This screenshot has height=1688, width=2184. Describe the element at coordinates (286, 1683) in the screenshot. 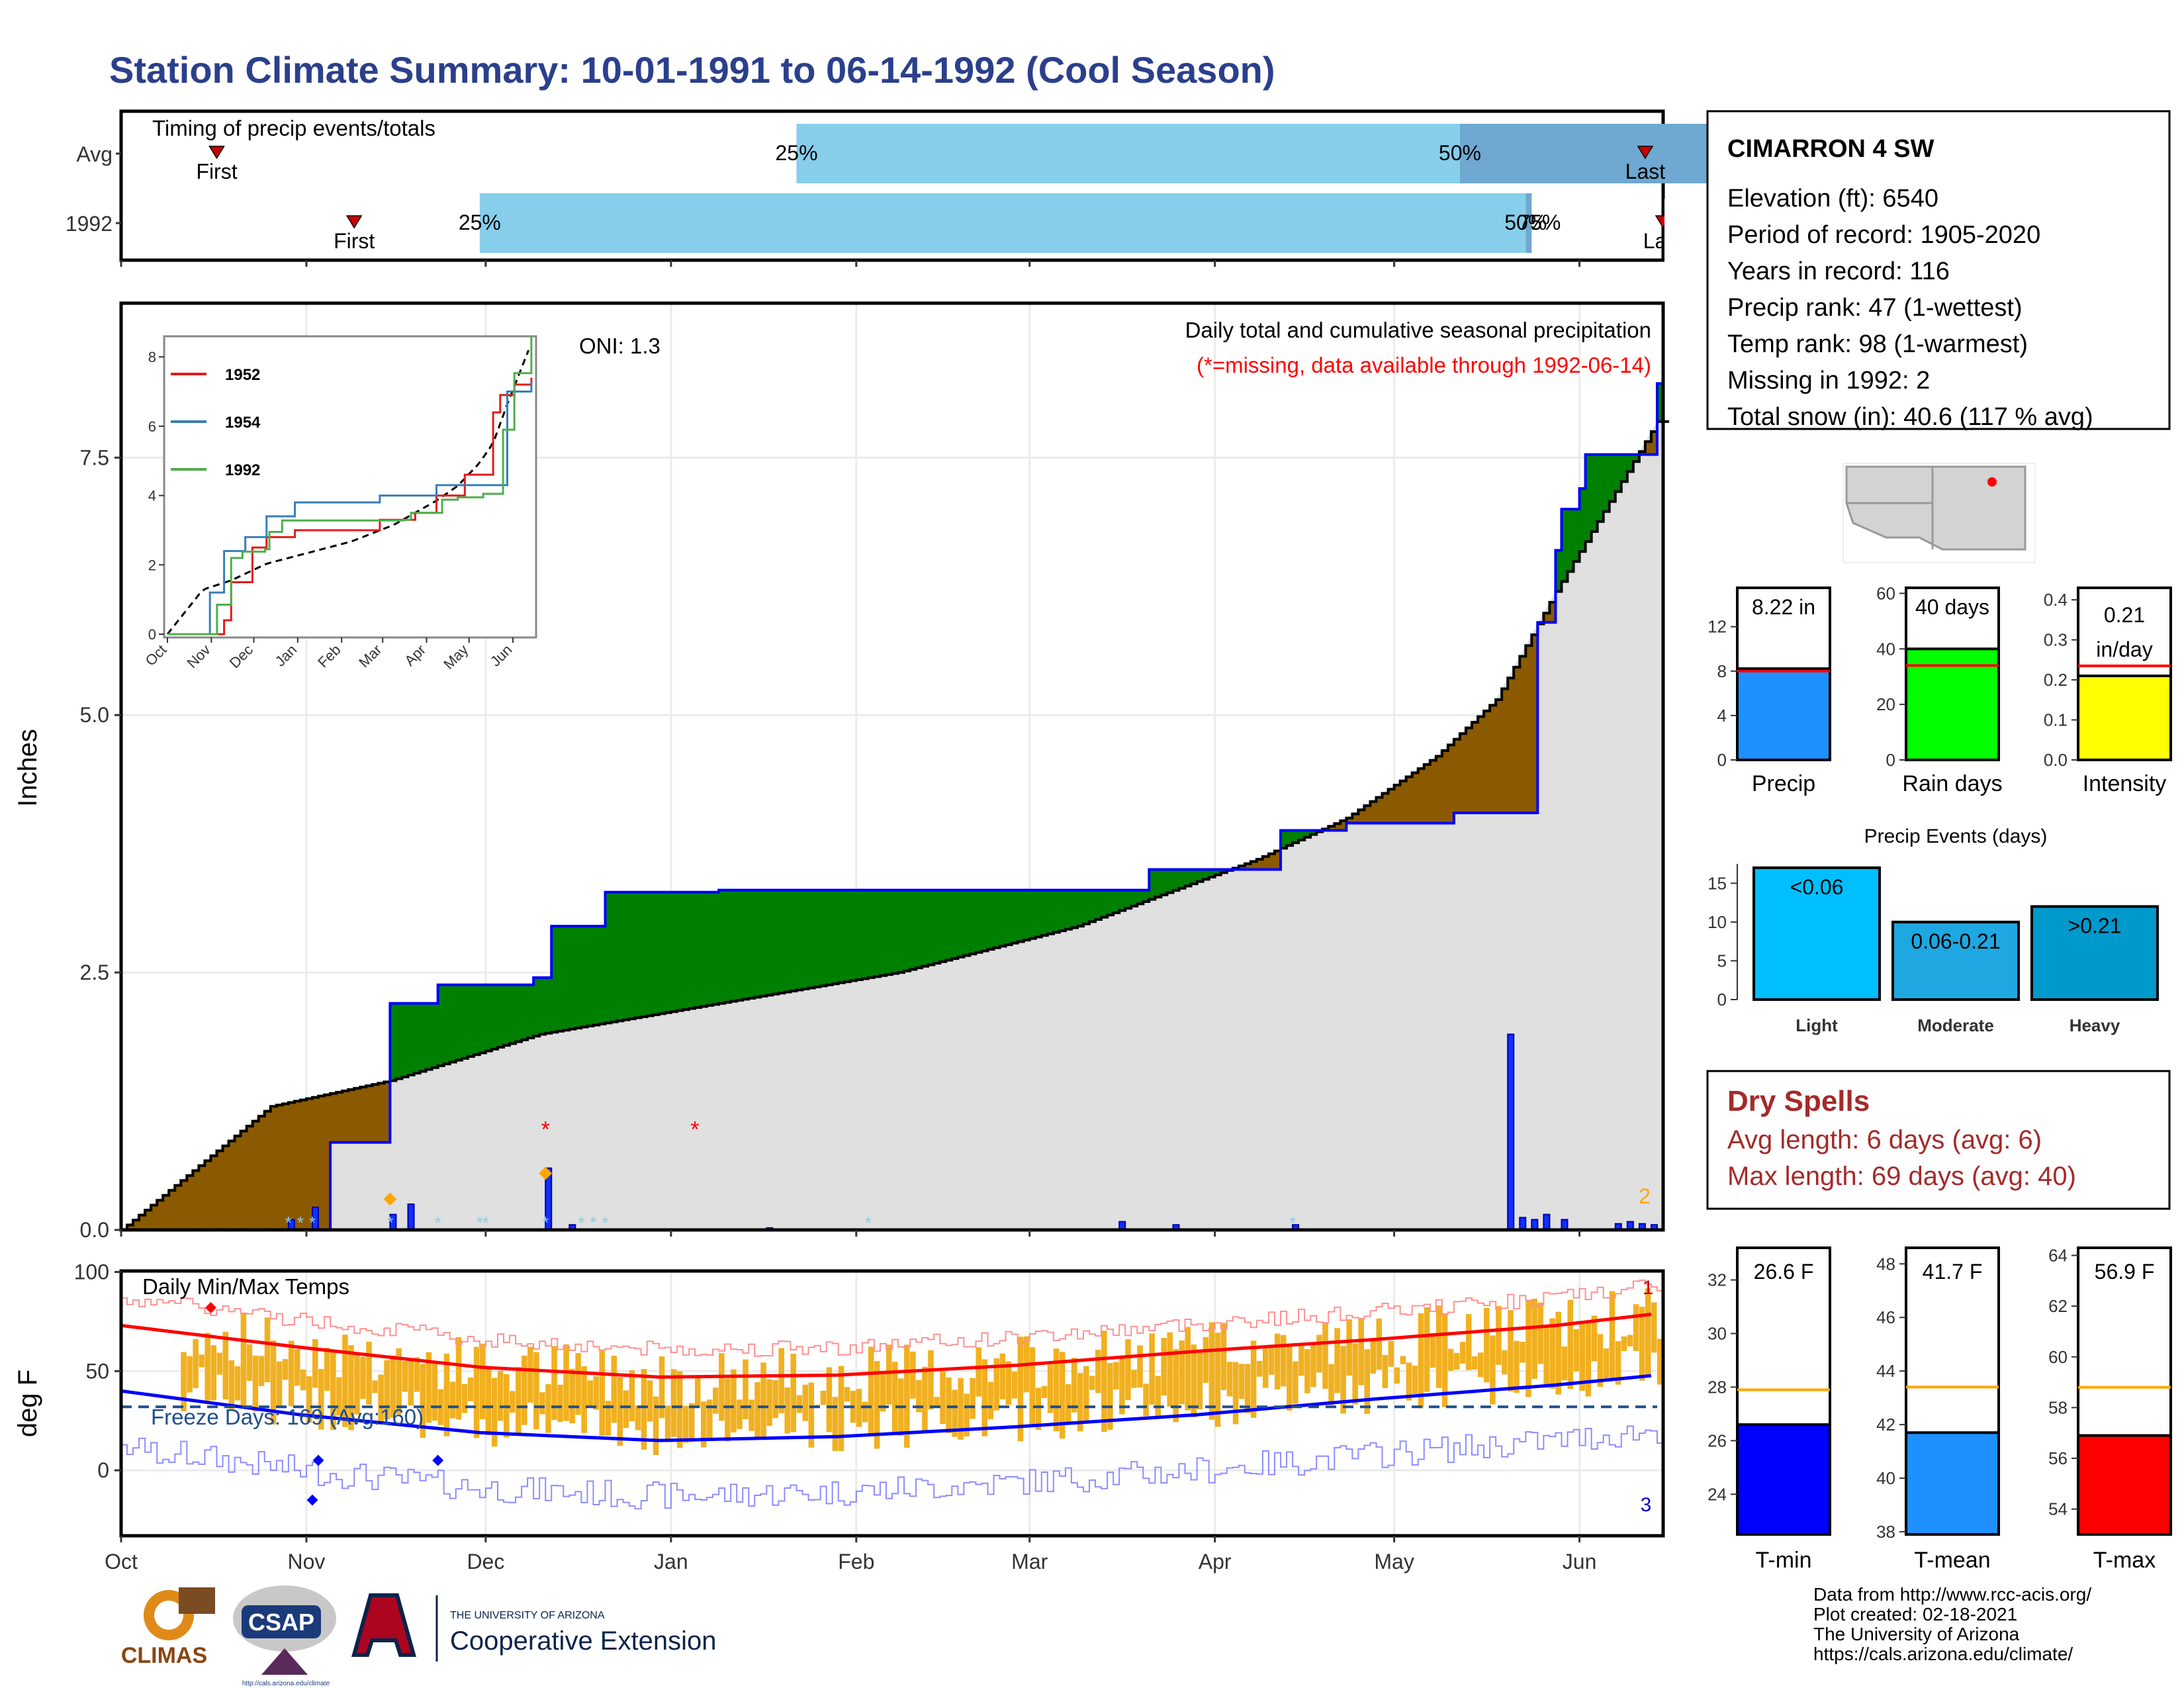

I see `csap-url: http://cals.arizona.edu/climate` at that location.